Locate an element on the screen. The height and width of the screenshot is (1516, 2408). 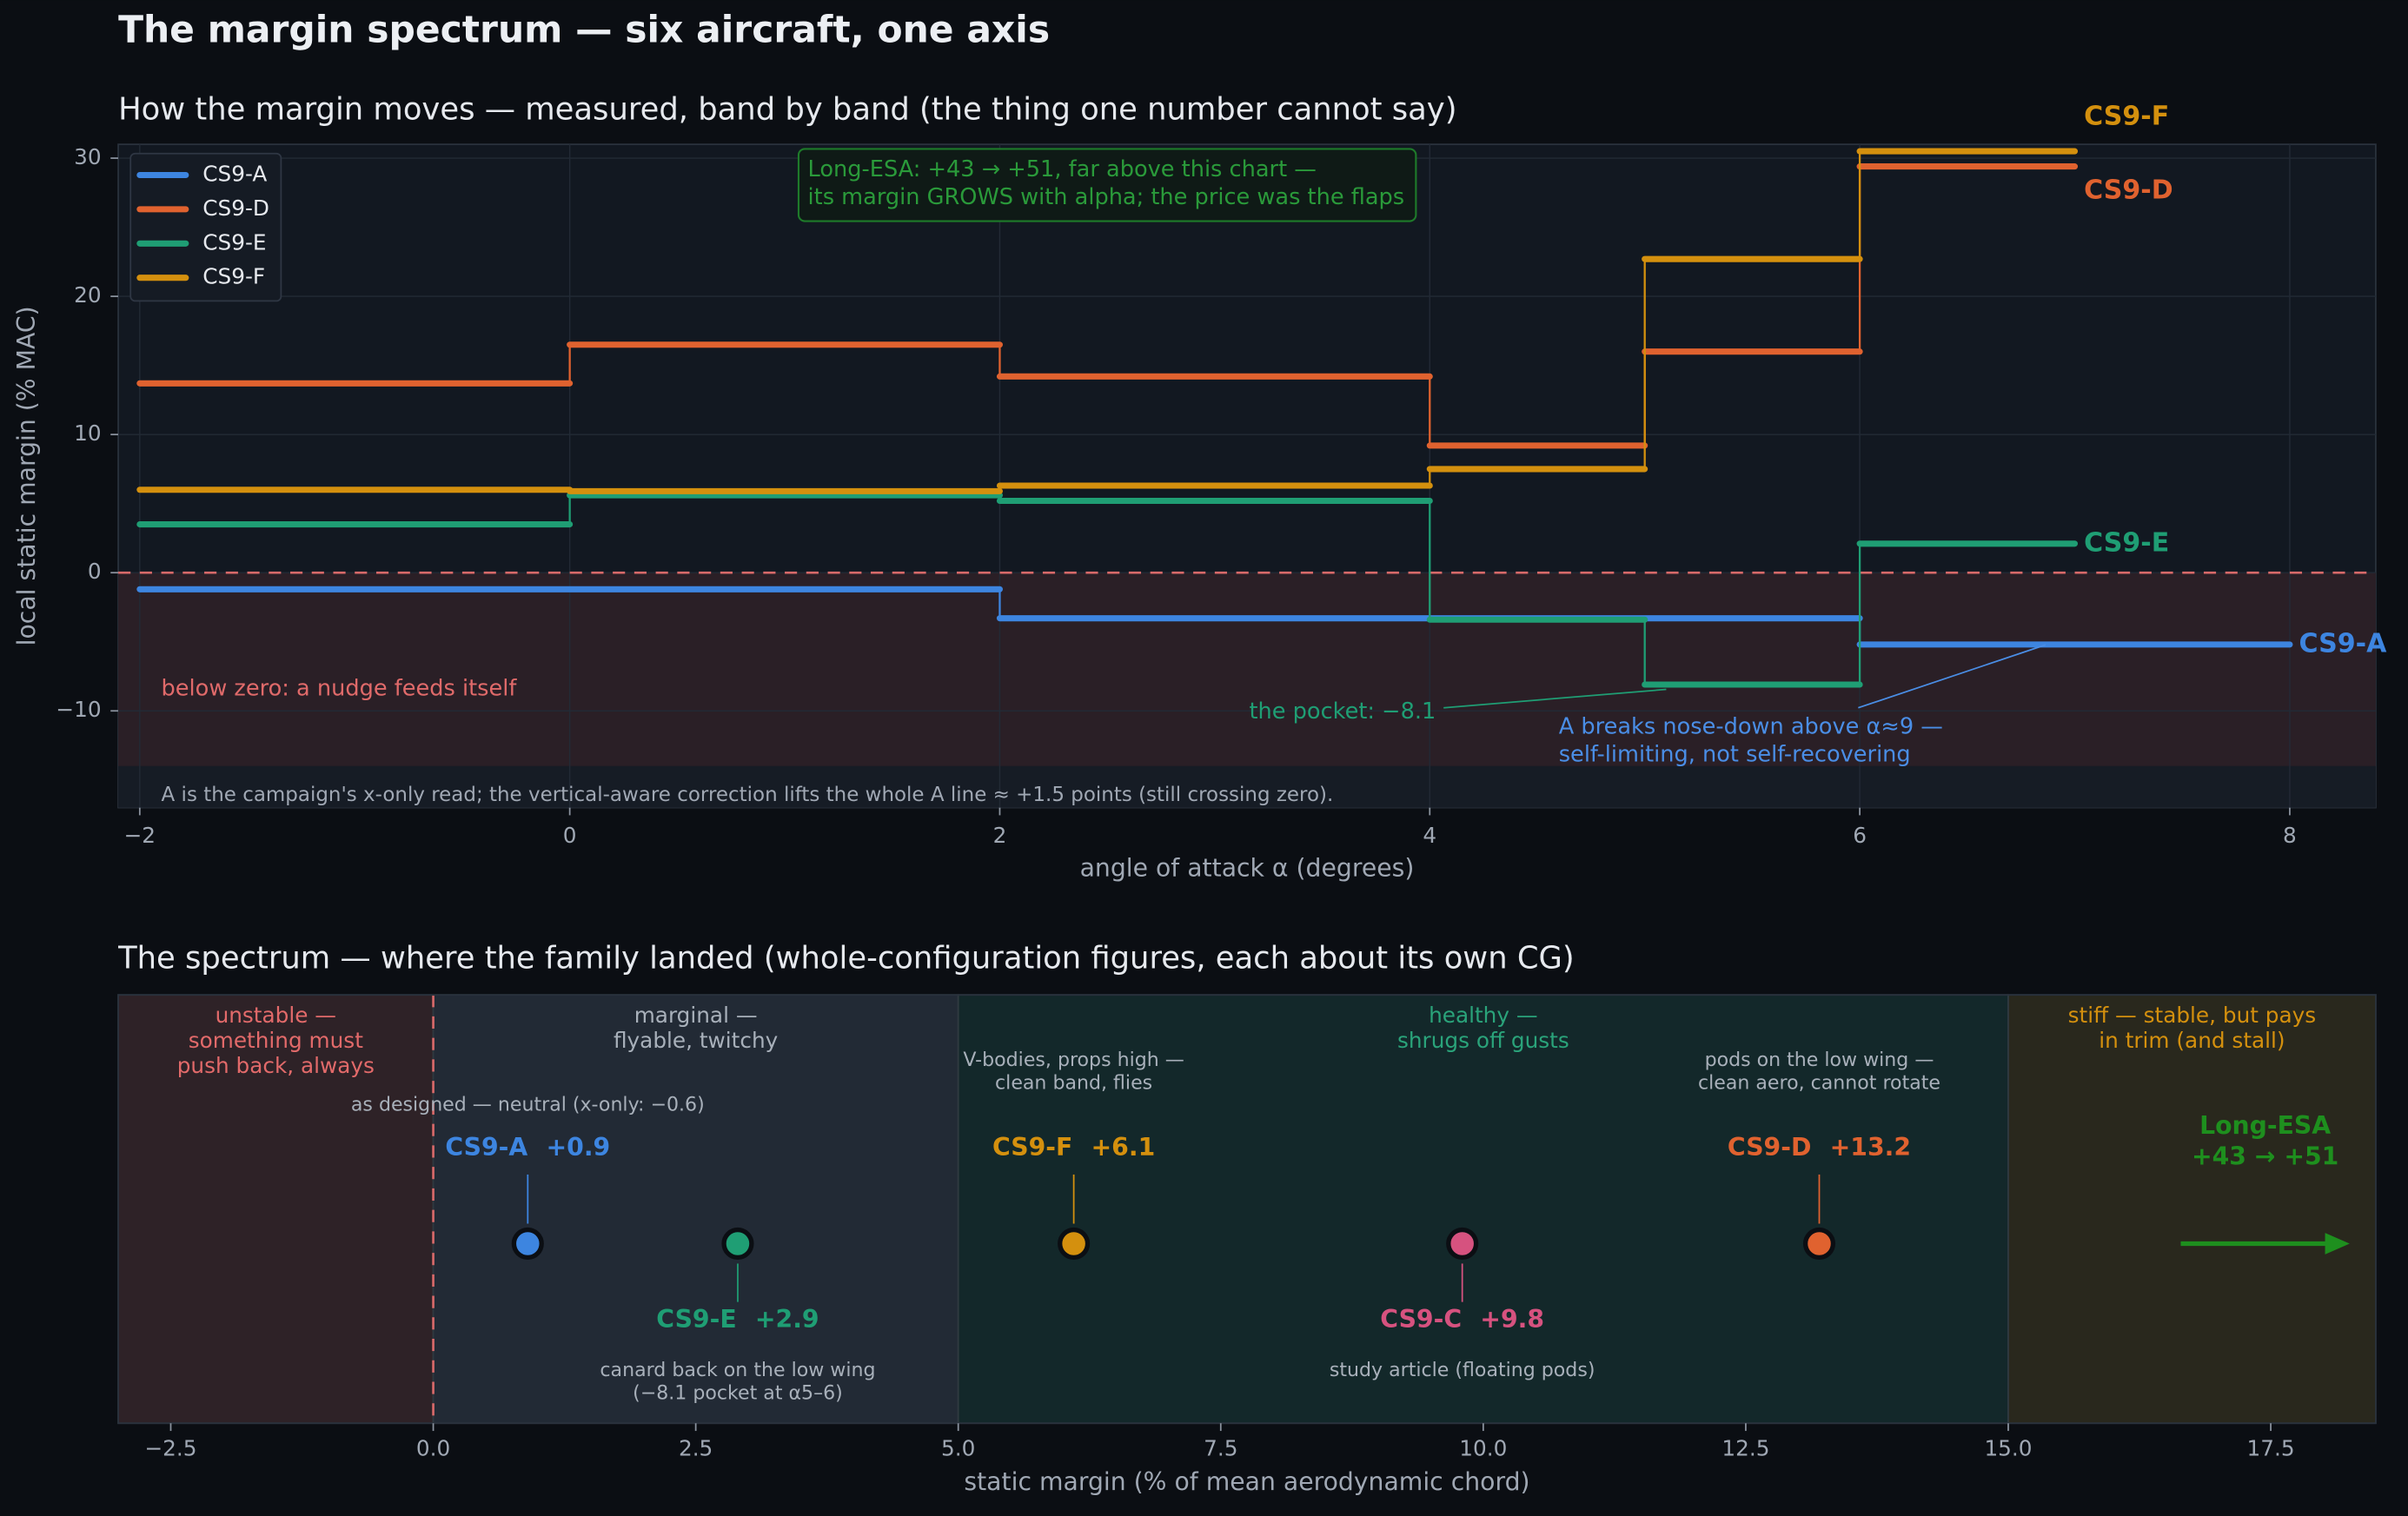
legend-label: CS9-A is located at coordinates (234, 173).